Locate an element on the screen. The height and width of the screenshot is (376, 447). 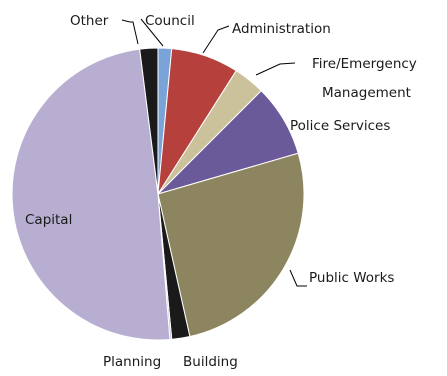
label-council: Council is located at coordinates (170, 21).